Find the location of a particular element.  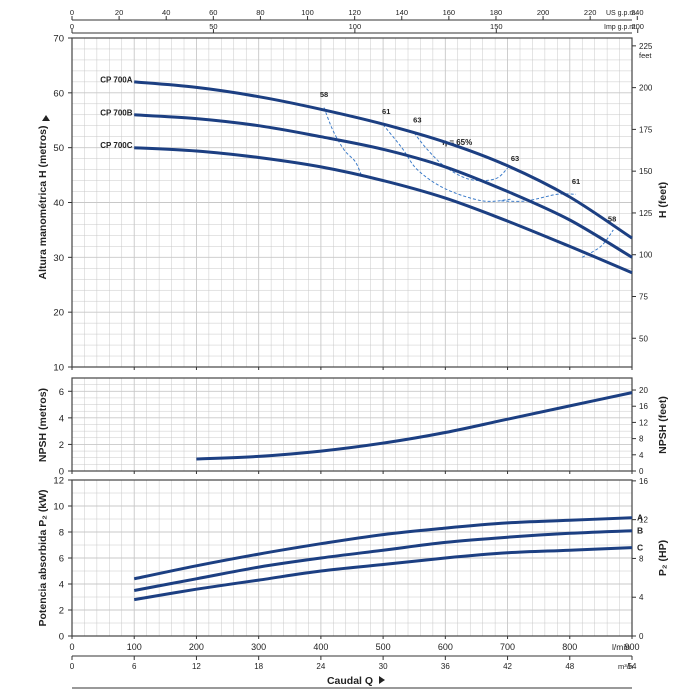

head-series-label: CP 700B is located at coordinates (116, 112).